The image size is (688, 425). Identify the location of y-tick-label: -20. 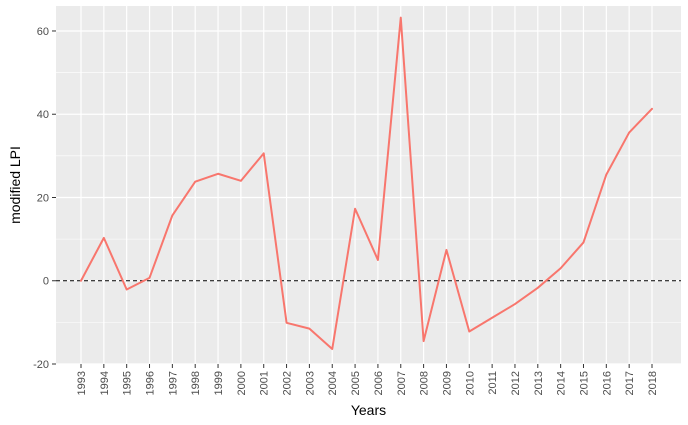
(41, 365).